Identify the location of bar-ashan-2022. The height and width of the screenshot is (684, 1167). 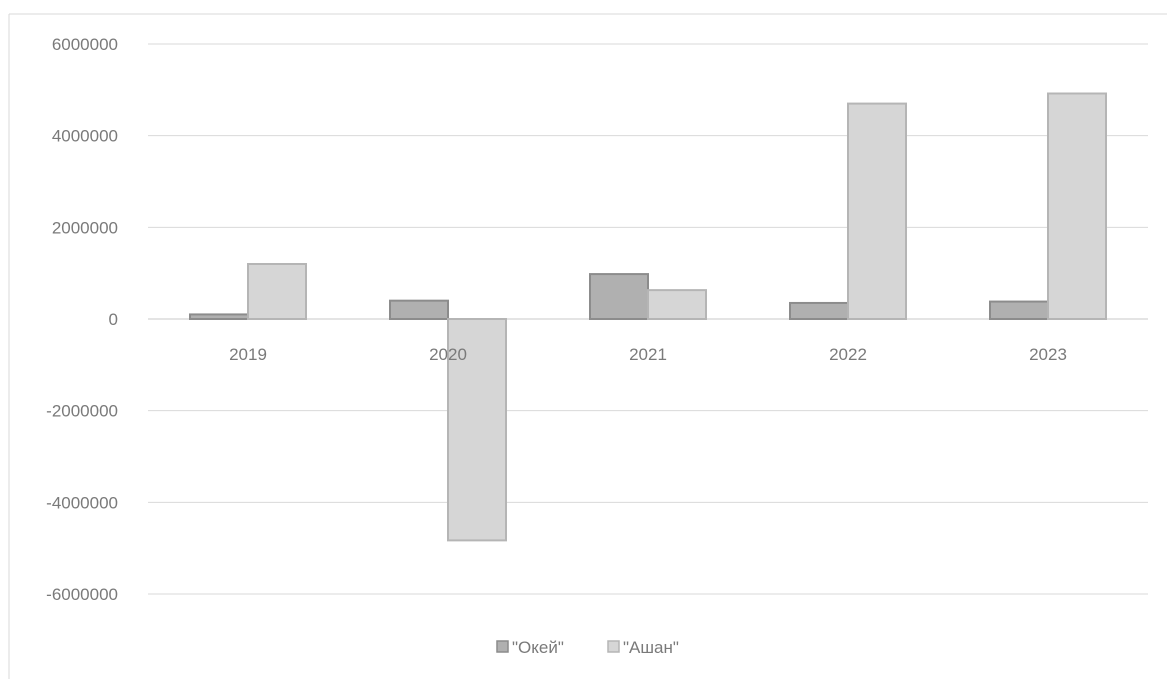
(877, 211).